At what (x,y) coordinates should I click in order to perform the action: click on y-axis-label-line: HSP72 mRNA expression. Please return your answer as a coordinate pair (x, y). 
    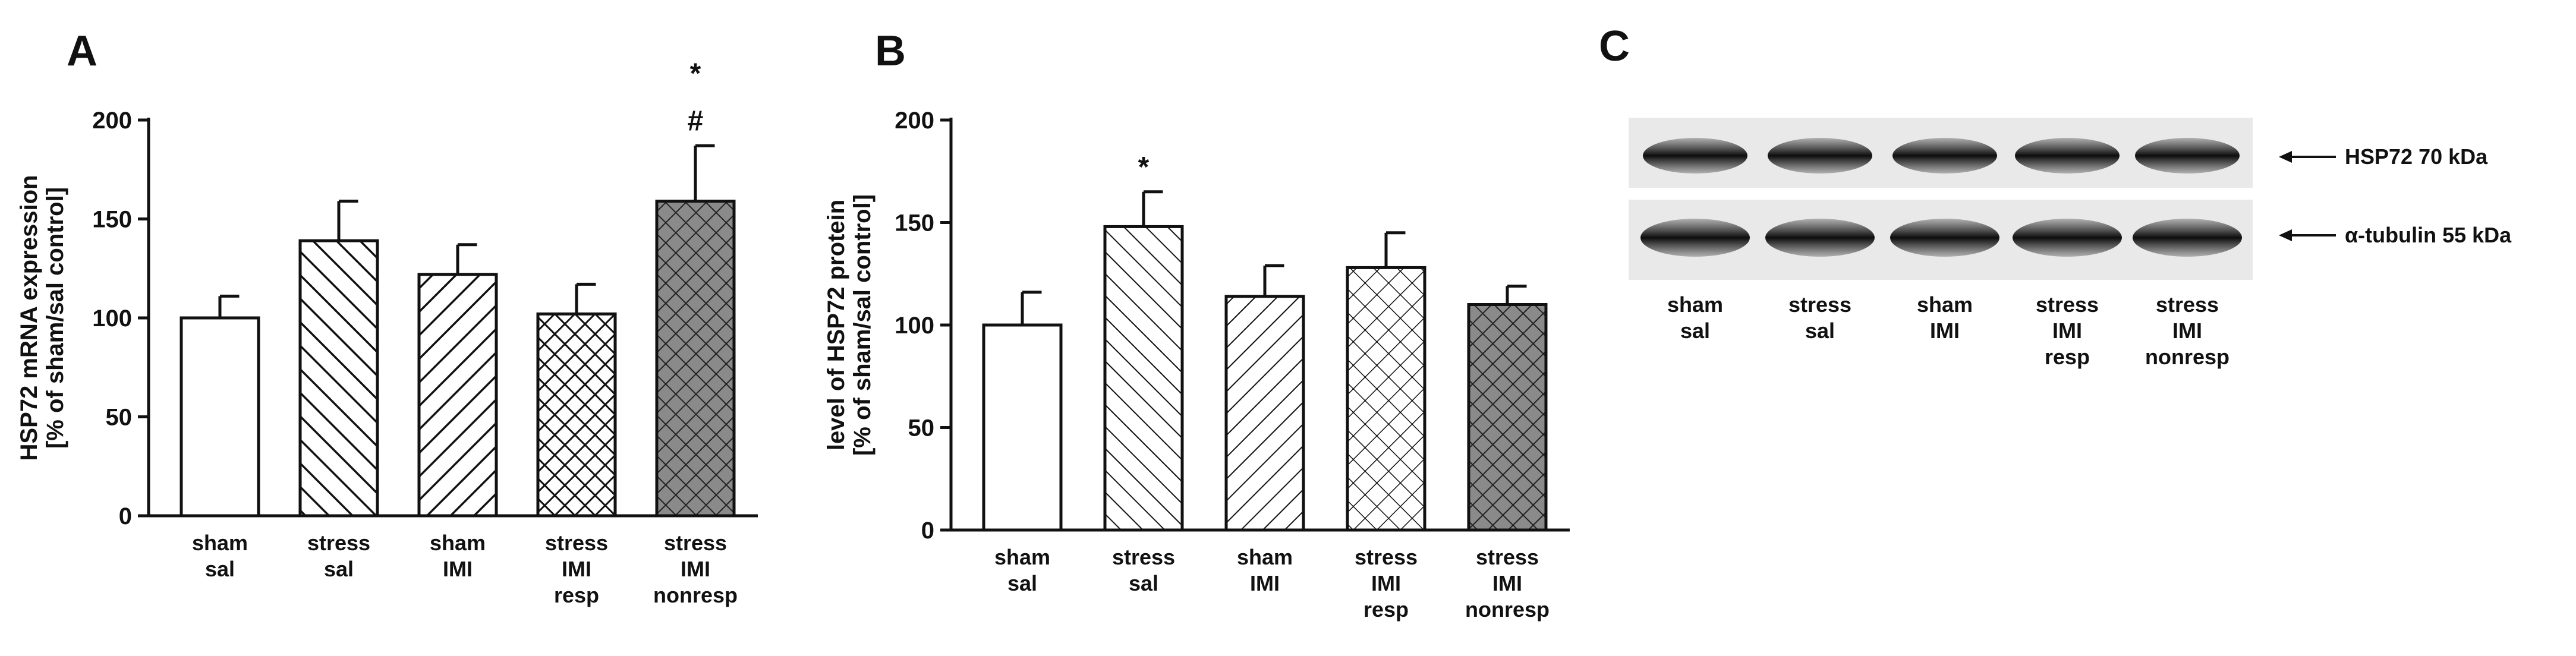
    Looking at the image, I should click on (29, 318).